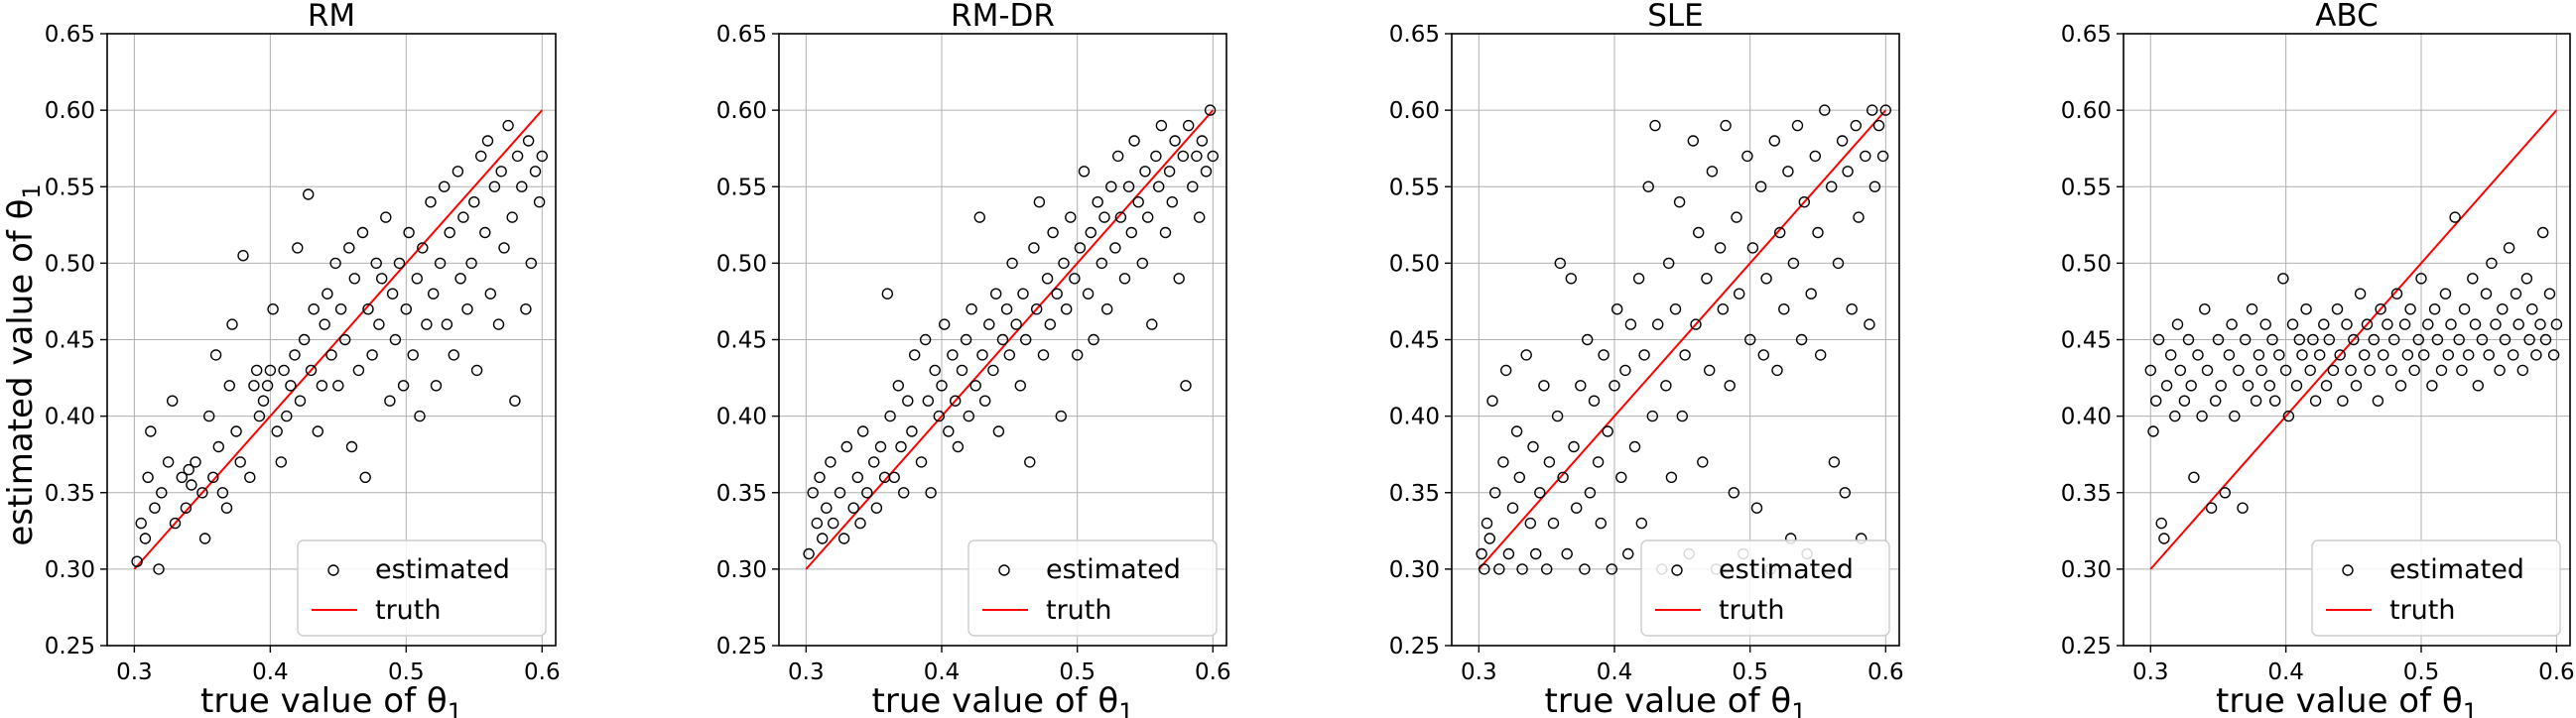 Image resolution: width=2576 pixels, height=718 pixels. I want to click on y-tick-label: 0.50, so click(70, 264).